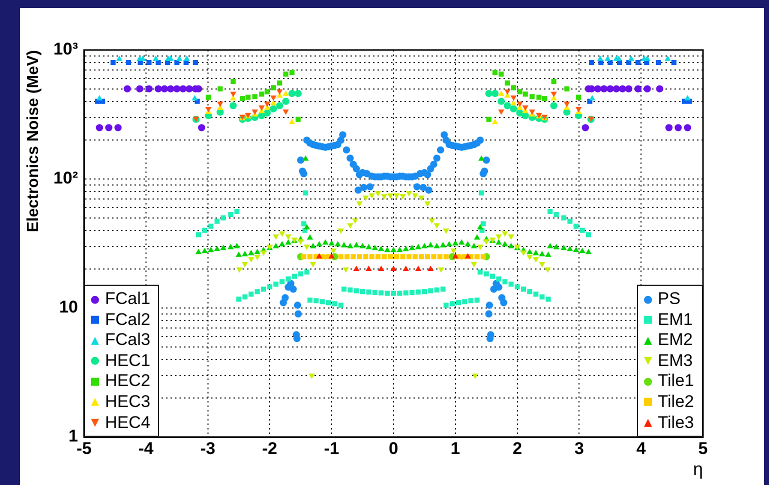  Describe the element at coordinates (127, 340) in the screenshot. I see `legend-label: FCal3` at that location.